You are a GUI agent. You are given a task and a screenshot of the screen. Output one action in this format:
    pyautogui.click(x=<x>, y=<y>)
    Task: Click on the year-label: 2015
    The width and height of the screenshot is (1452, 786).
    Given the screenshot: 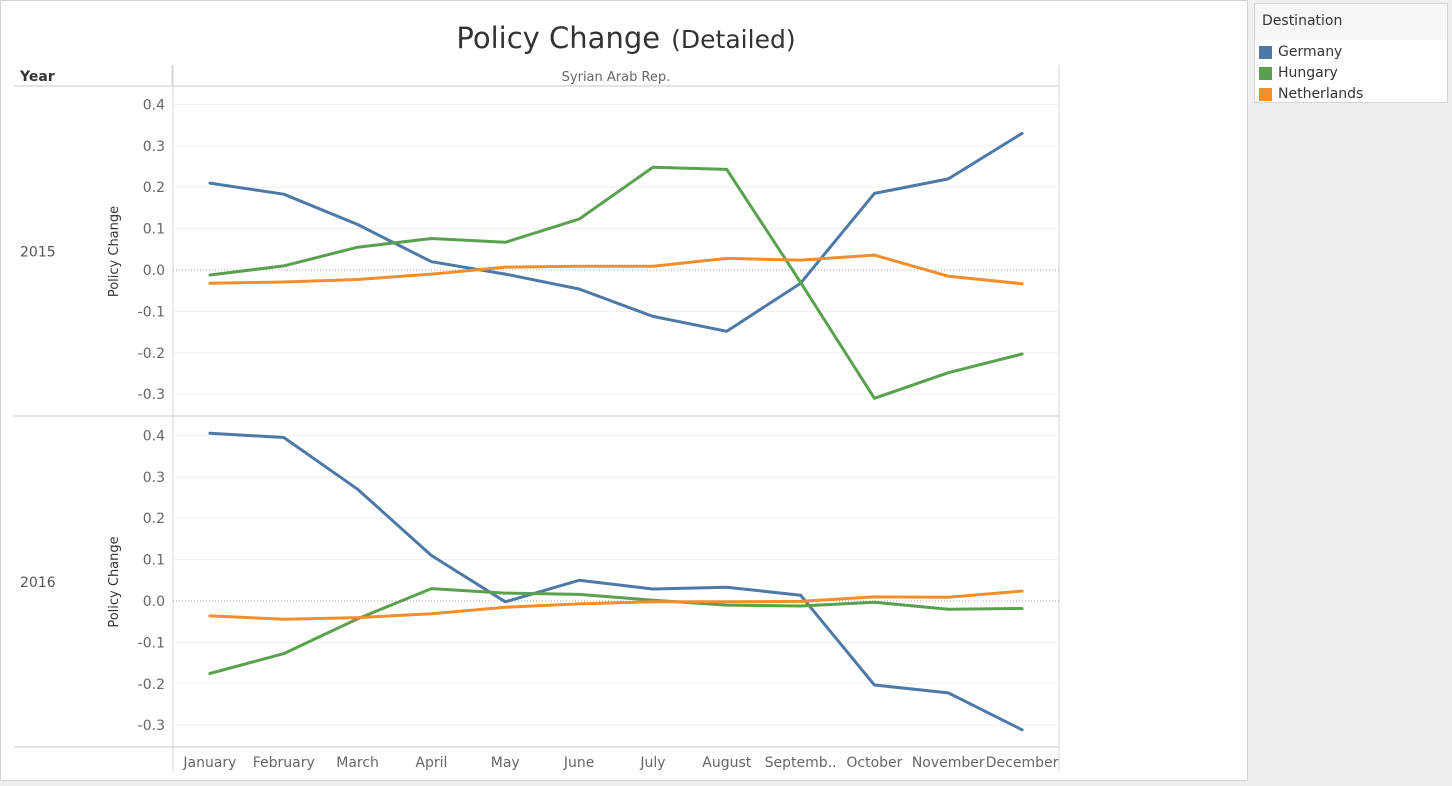 What is the action you would take?
    pyautogui.click(x=38, y=253)
    